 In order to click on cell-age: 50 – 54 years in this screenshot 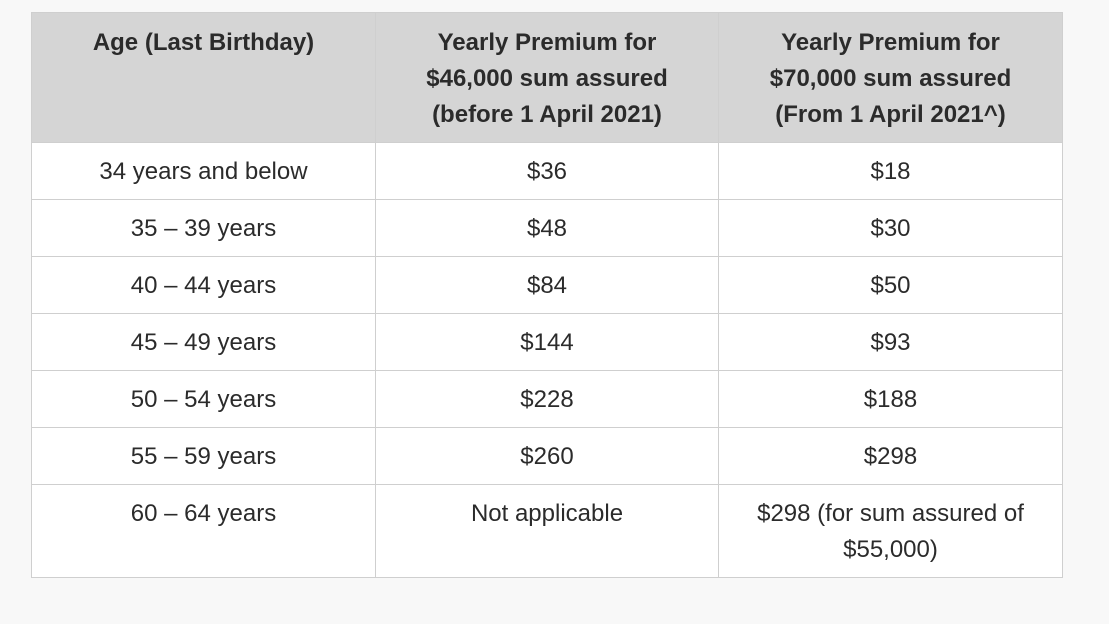, I will do `click(203, 399)`.